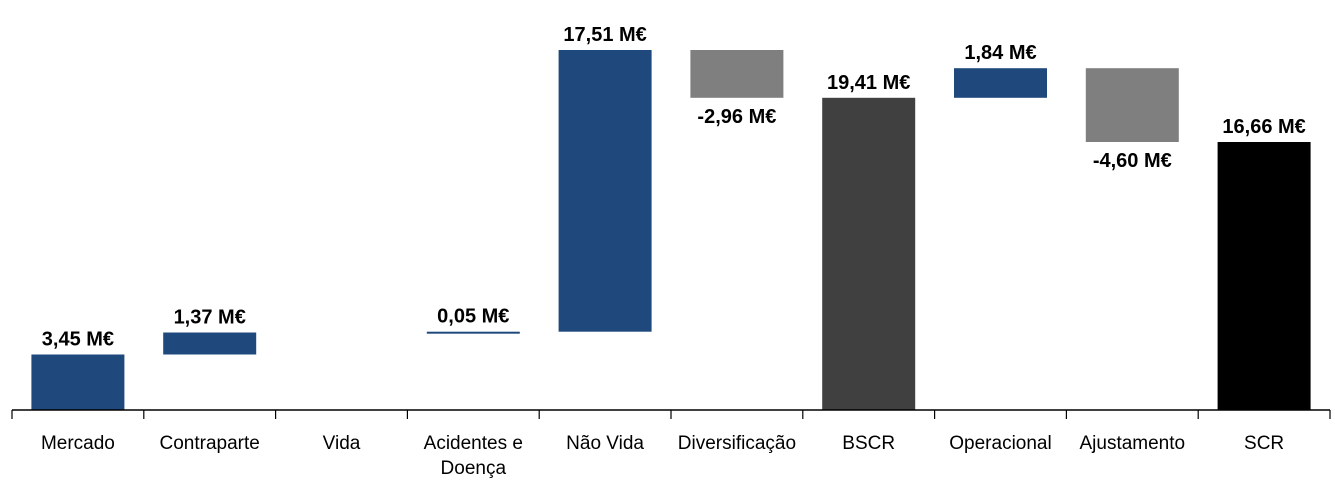 This screenshot has width=1335, height=489. I want to click on data-label-acidentes-e-doenca: 0,05 M€, so click(473, 317).